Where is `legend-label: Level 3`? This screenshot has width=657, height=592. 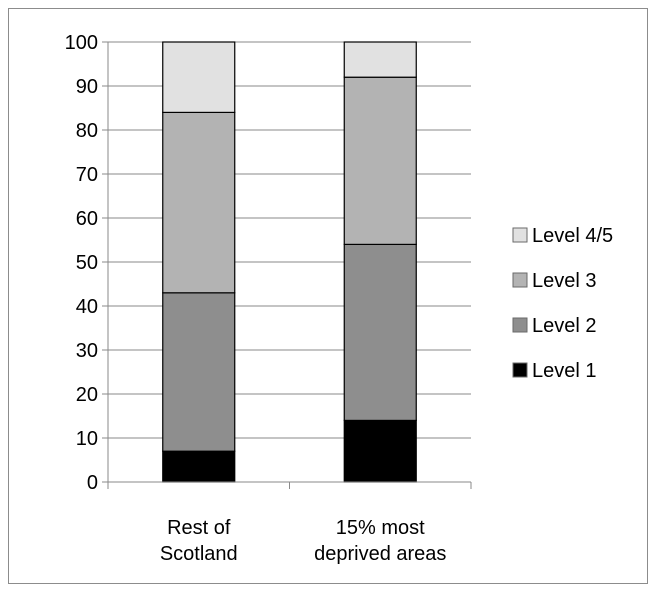
legend-label: Level 3 is located at coordinates (564, 281).